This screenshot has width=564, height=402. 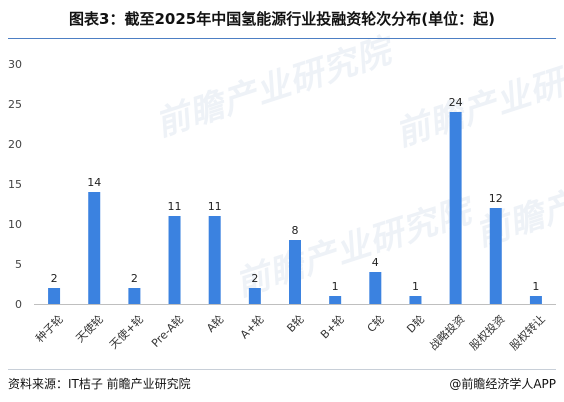 What do you see at coordinates (282, 369) in the screenshot?
I see `footer-divider` at bounding box center [282, 369].